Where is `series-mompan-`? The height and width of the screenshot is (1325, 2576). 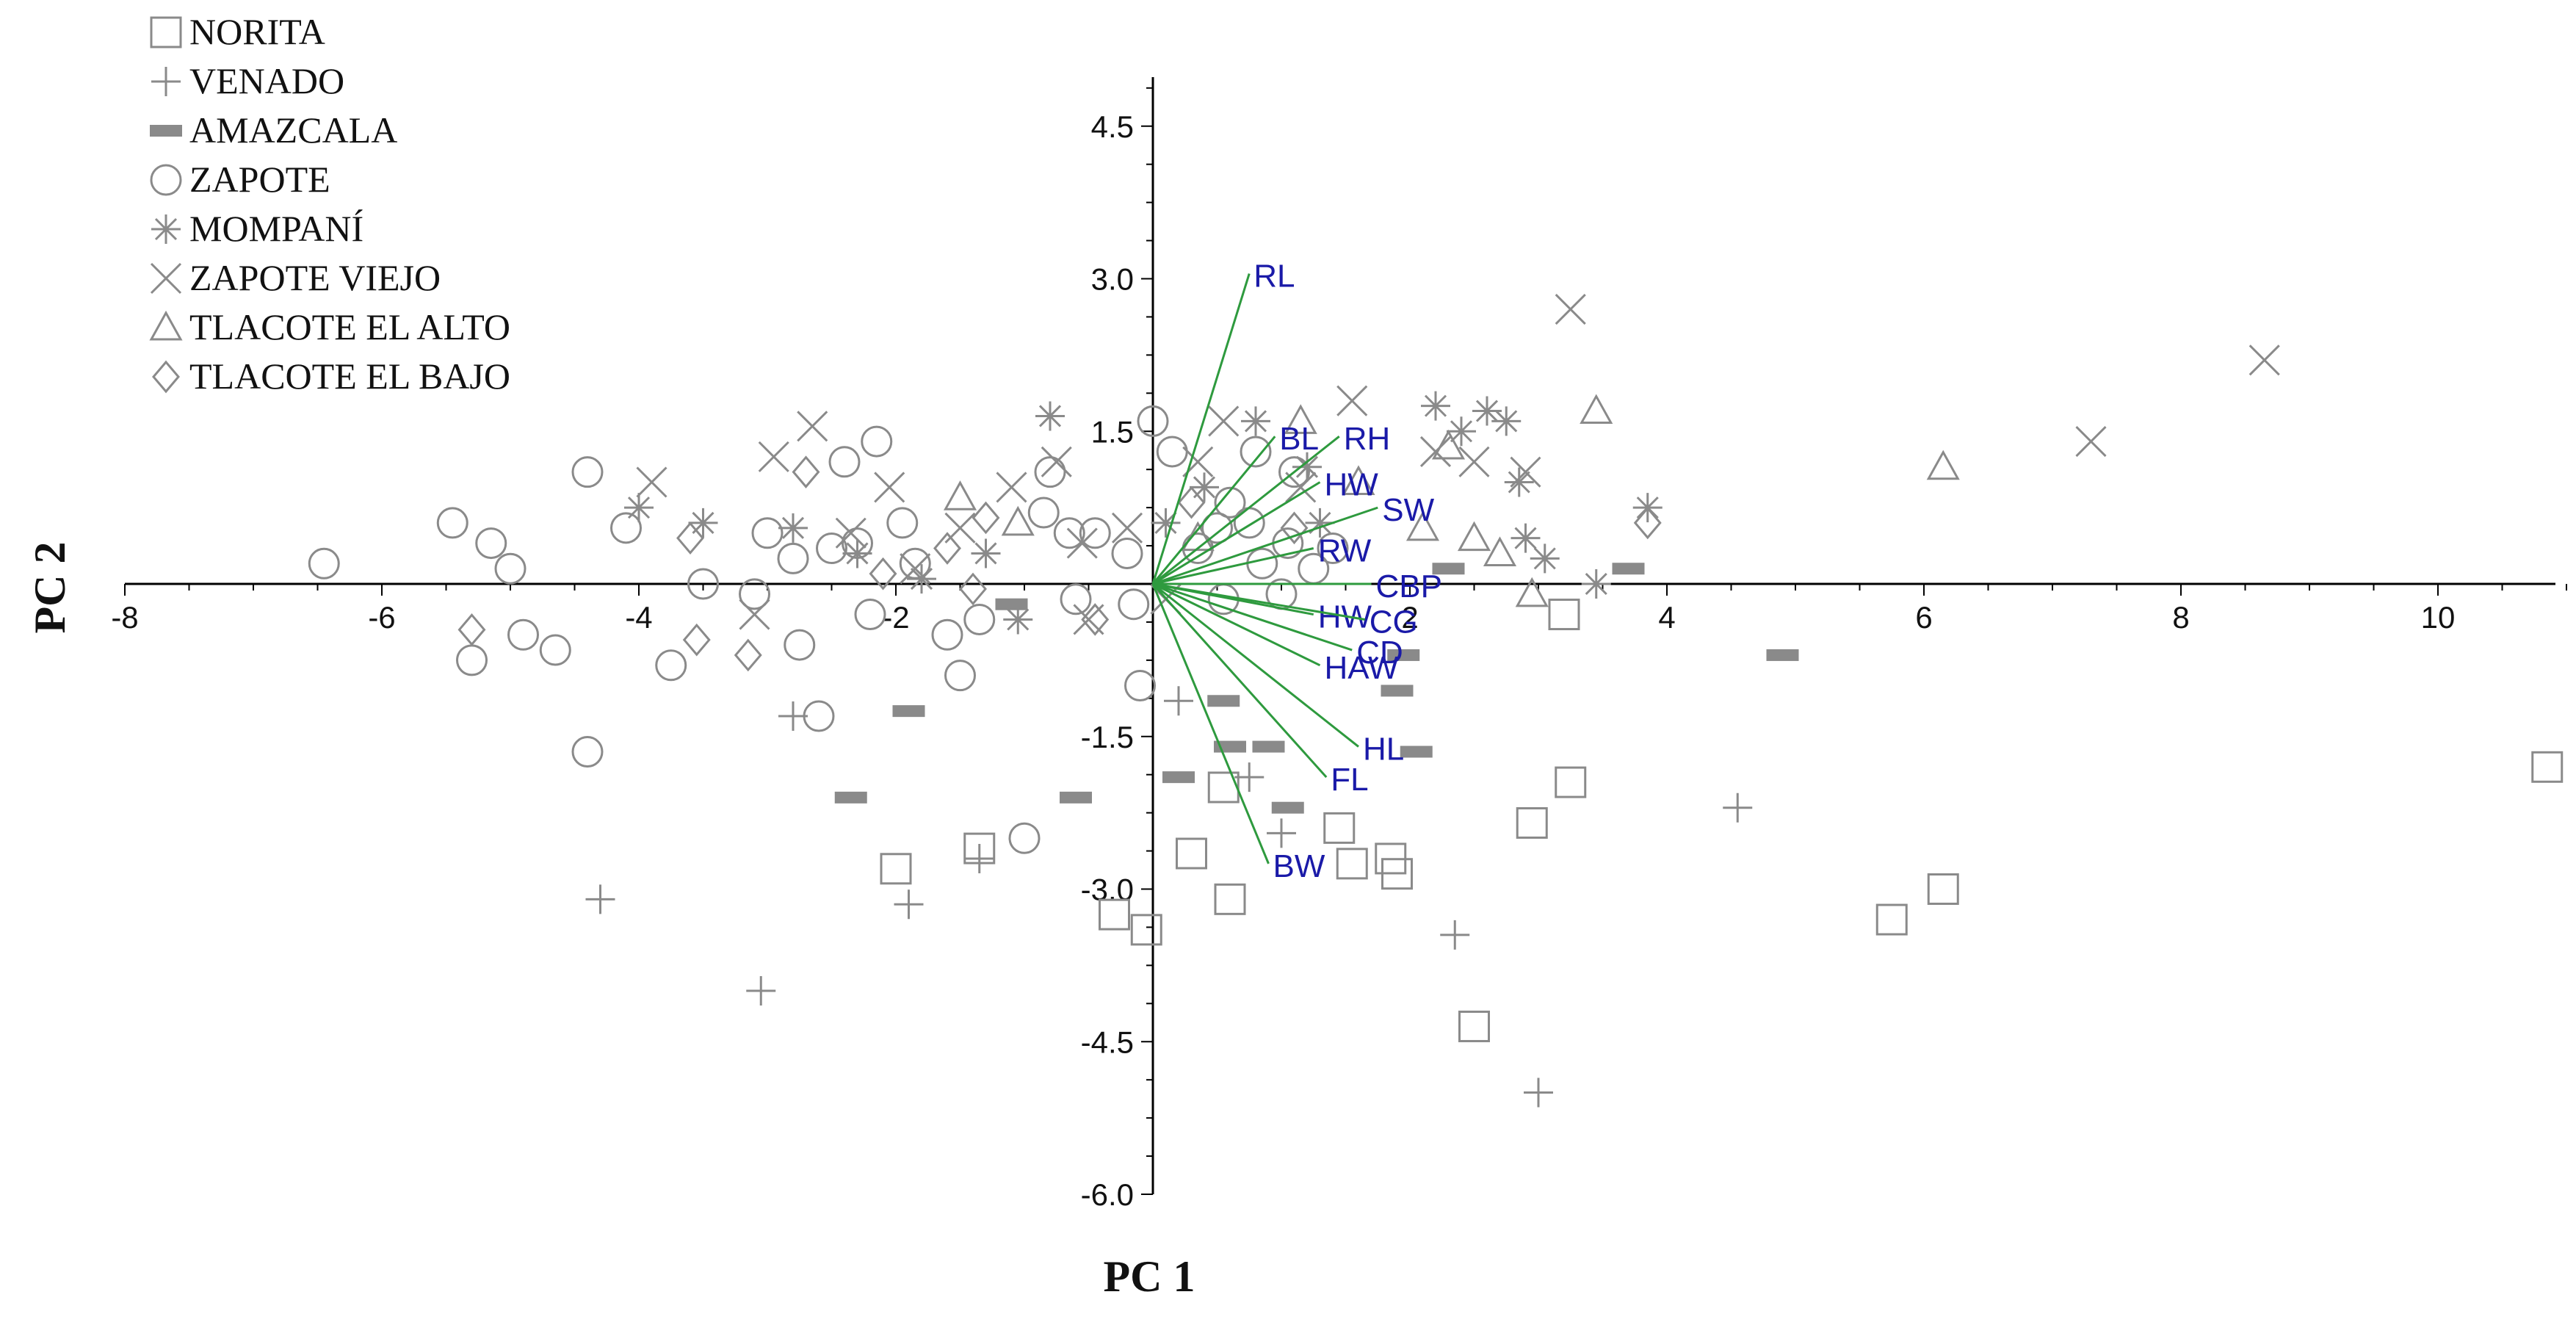
series-mompan- is located at coordinates (1143, 513).